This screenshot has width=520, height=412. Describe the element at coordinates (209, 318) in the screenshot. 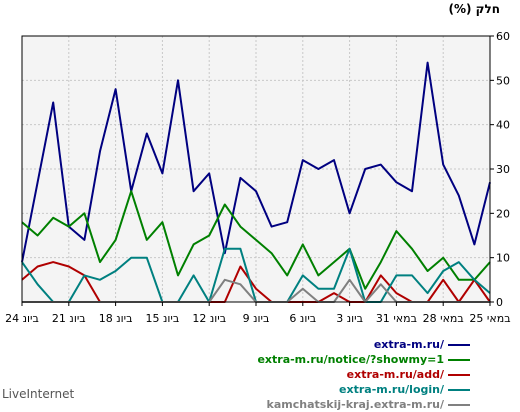

I see `x-tick-label: 12 ביונ` at that location.